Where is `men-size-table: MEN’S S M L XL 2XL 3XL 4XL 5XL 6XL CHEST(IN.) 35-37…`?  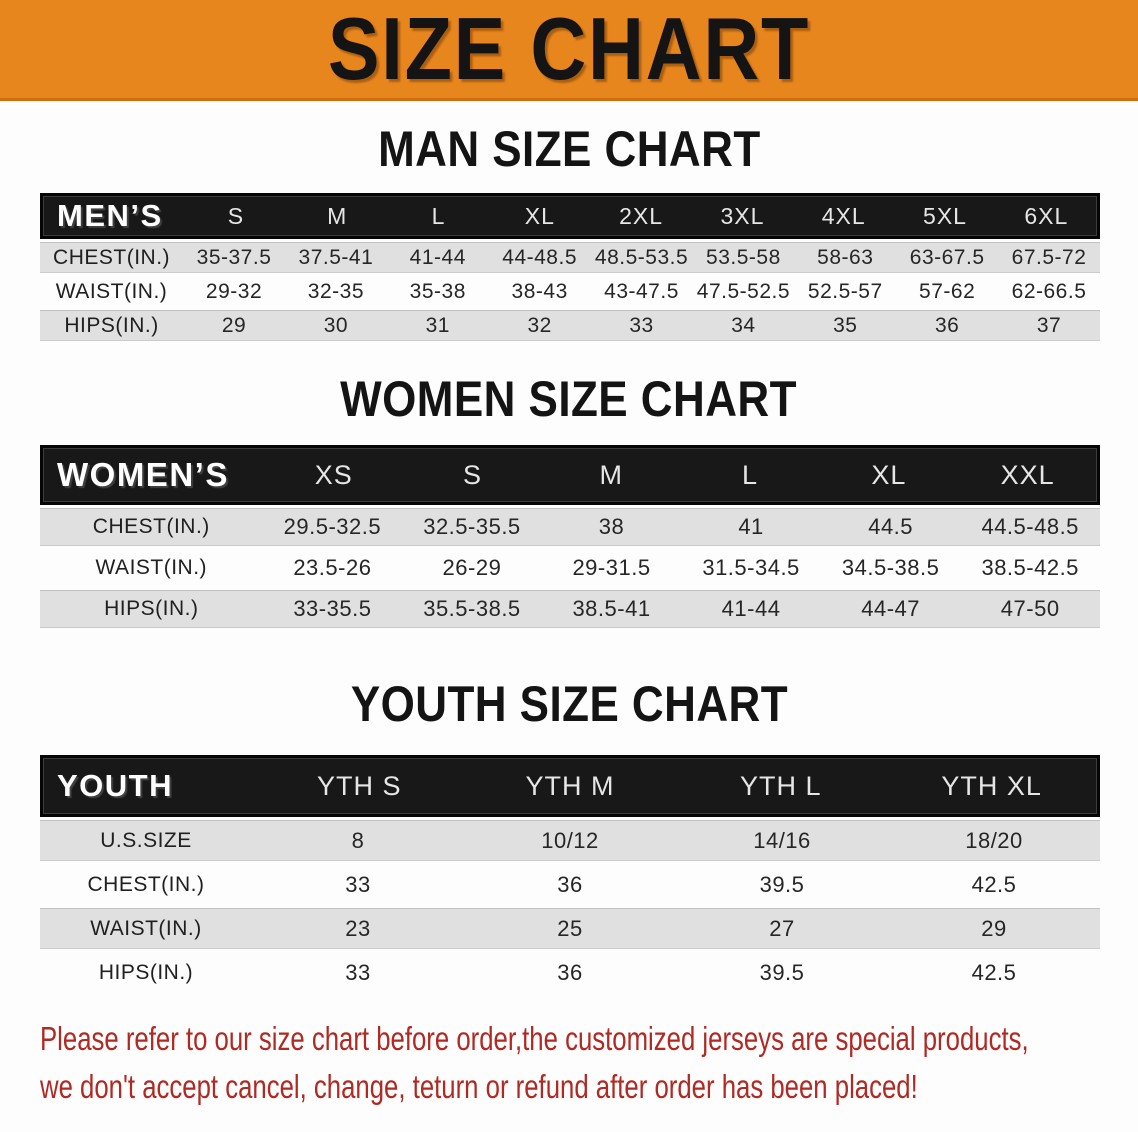
men-size-table: MEN’S S M L XL 2XL 3XL 4XL 5XL 6XL CHEST(IN.) 35-37… is located at coordinates (570, 267).